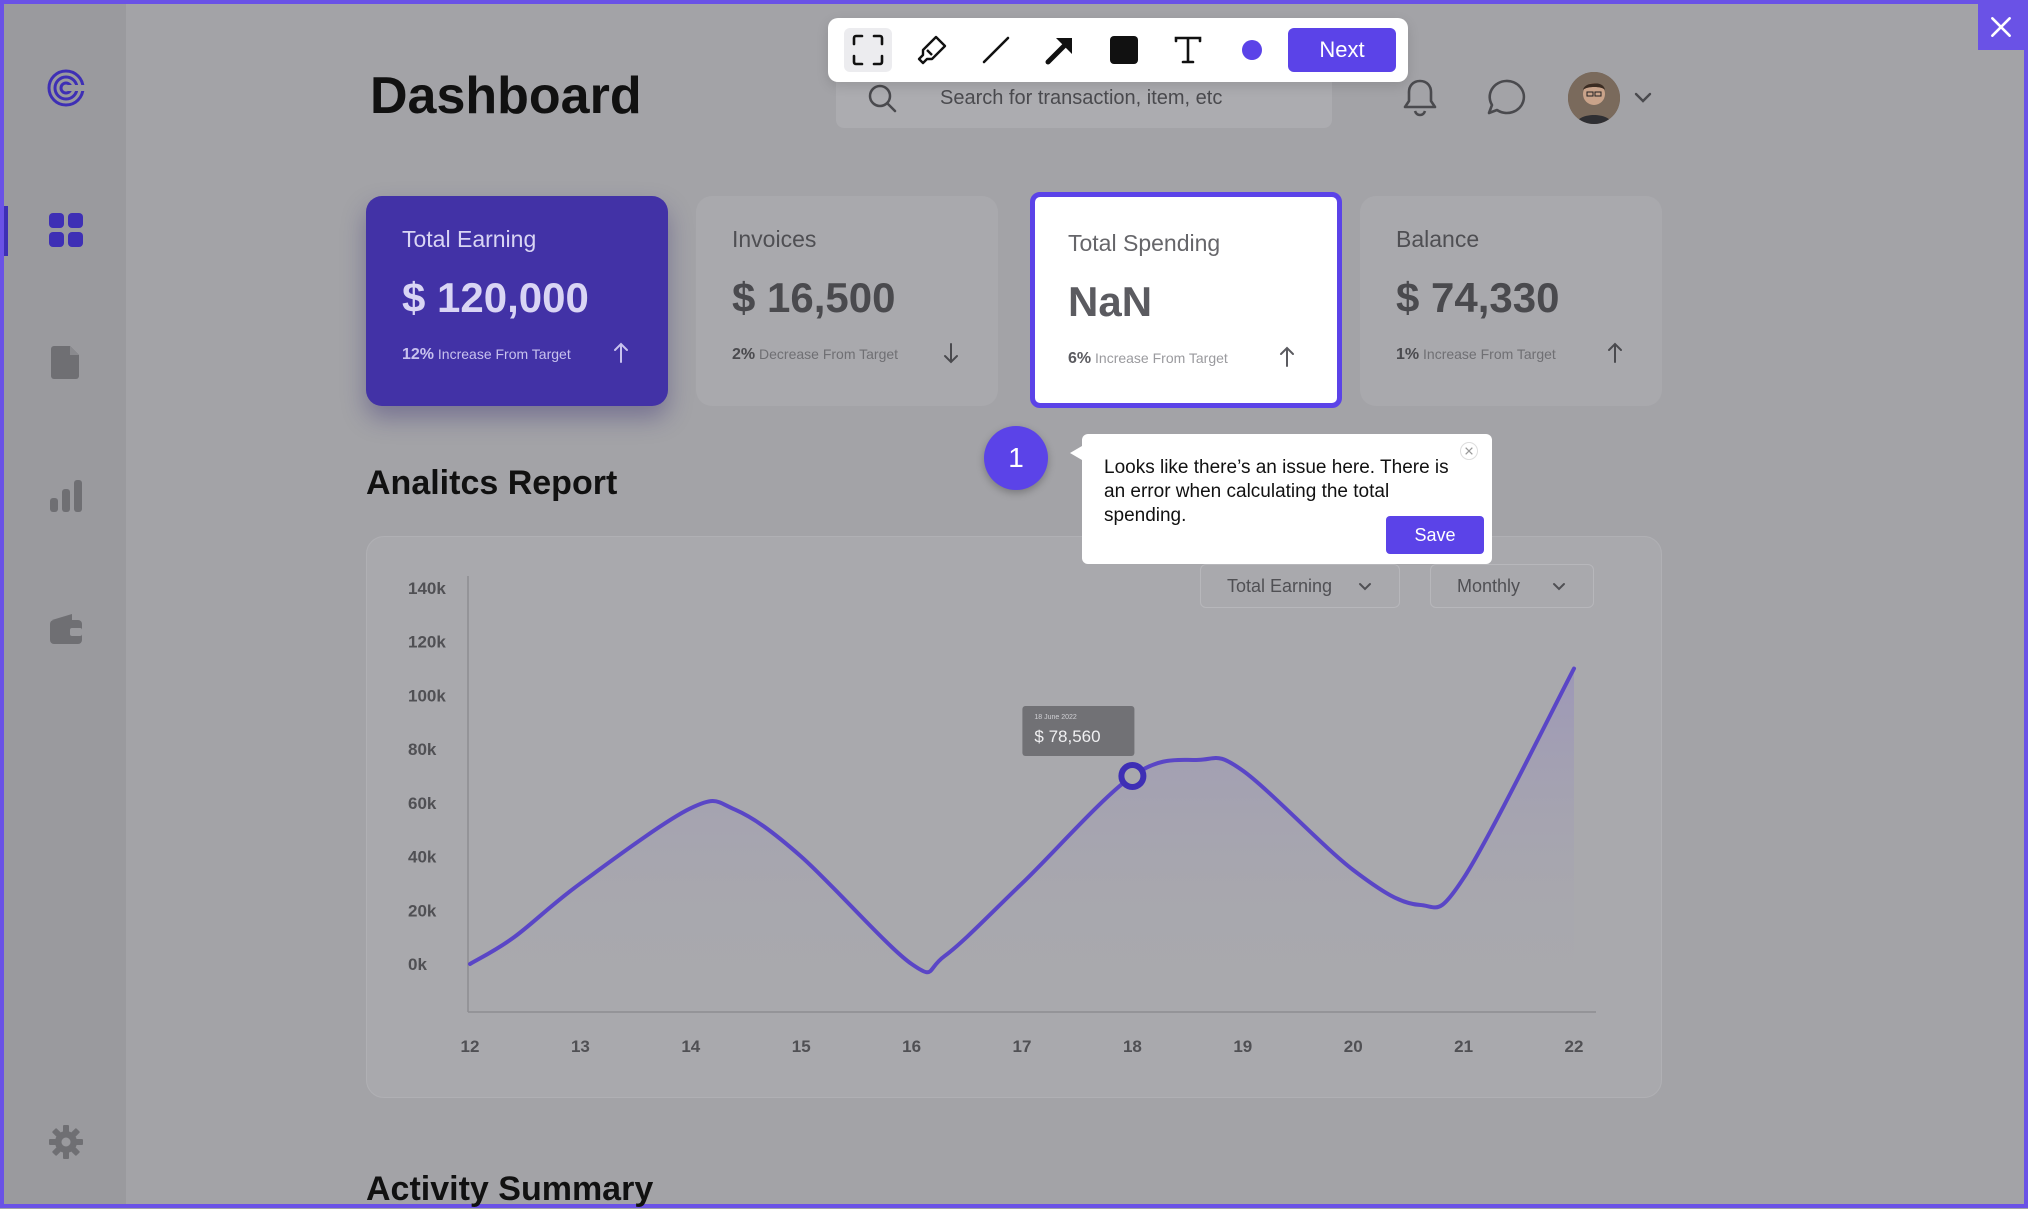 This screenshot has height=1209, width=2028. Describe the element at coordinates (1132, 1046) in the screenshot. I see `x-tick-label: 18` at that location.